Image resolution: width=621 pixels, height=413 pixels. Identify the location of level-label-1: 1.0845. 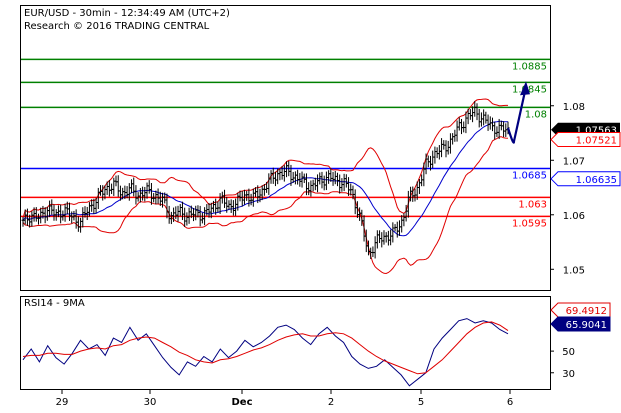
(529, 89).